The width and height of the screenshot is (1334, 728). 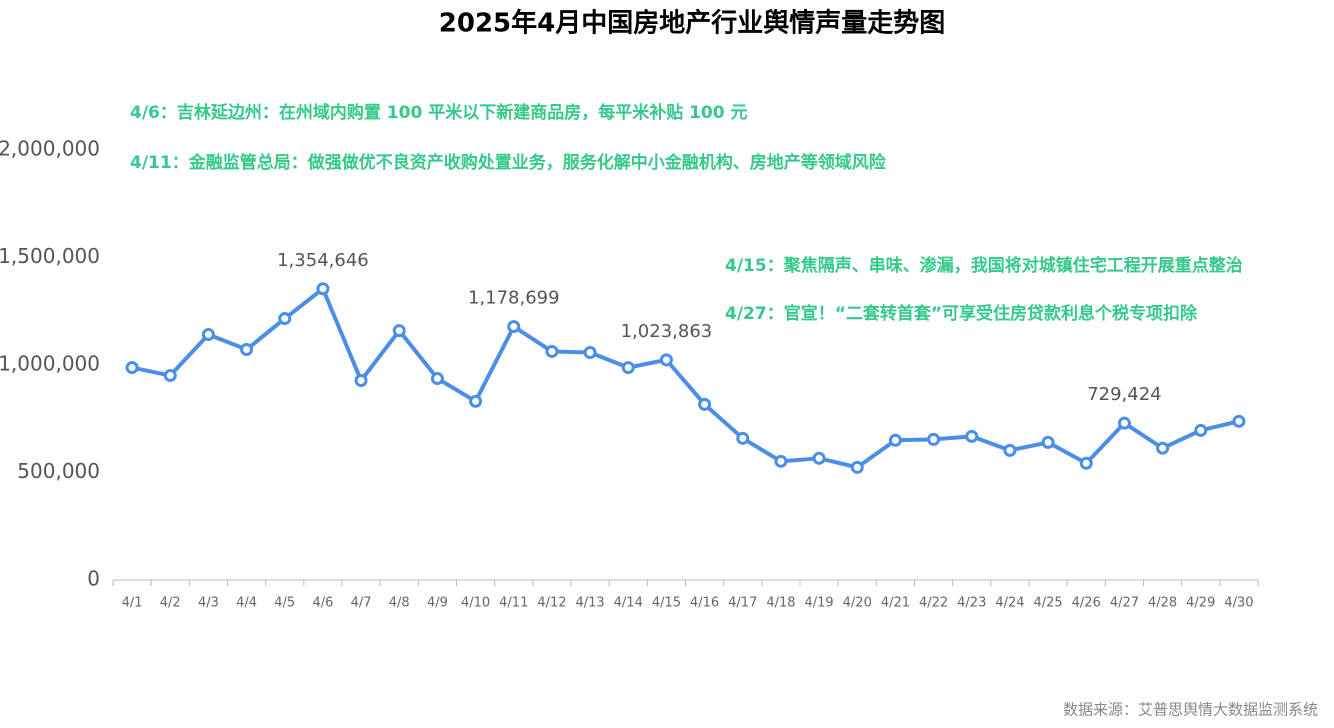 What do you see at coordinates (589, 603) in the screenshot?
I see `x-tick-label: 4/13` at bounding box center [589, 603].